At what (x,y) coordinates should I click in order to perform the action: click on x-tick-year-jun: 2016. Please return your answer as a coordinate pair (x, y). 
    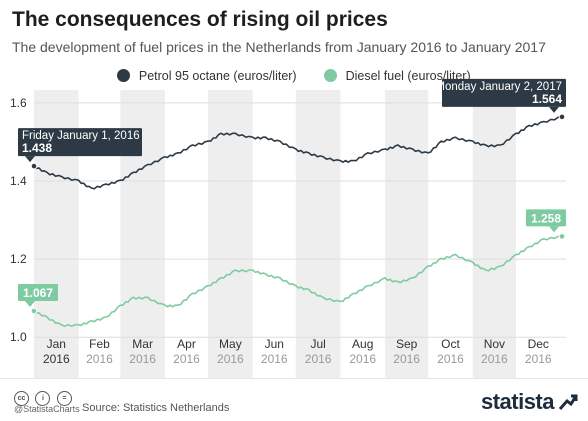
    Looking at the image, I should click on (274, 359).